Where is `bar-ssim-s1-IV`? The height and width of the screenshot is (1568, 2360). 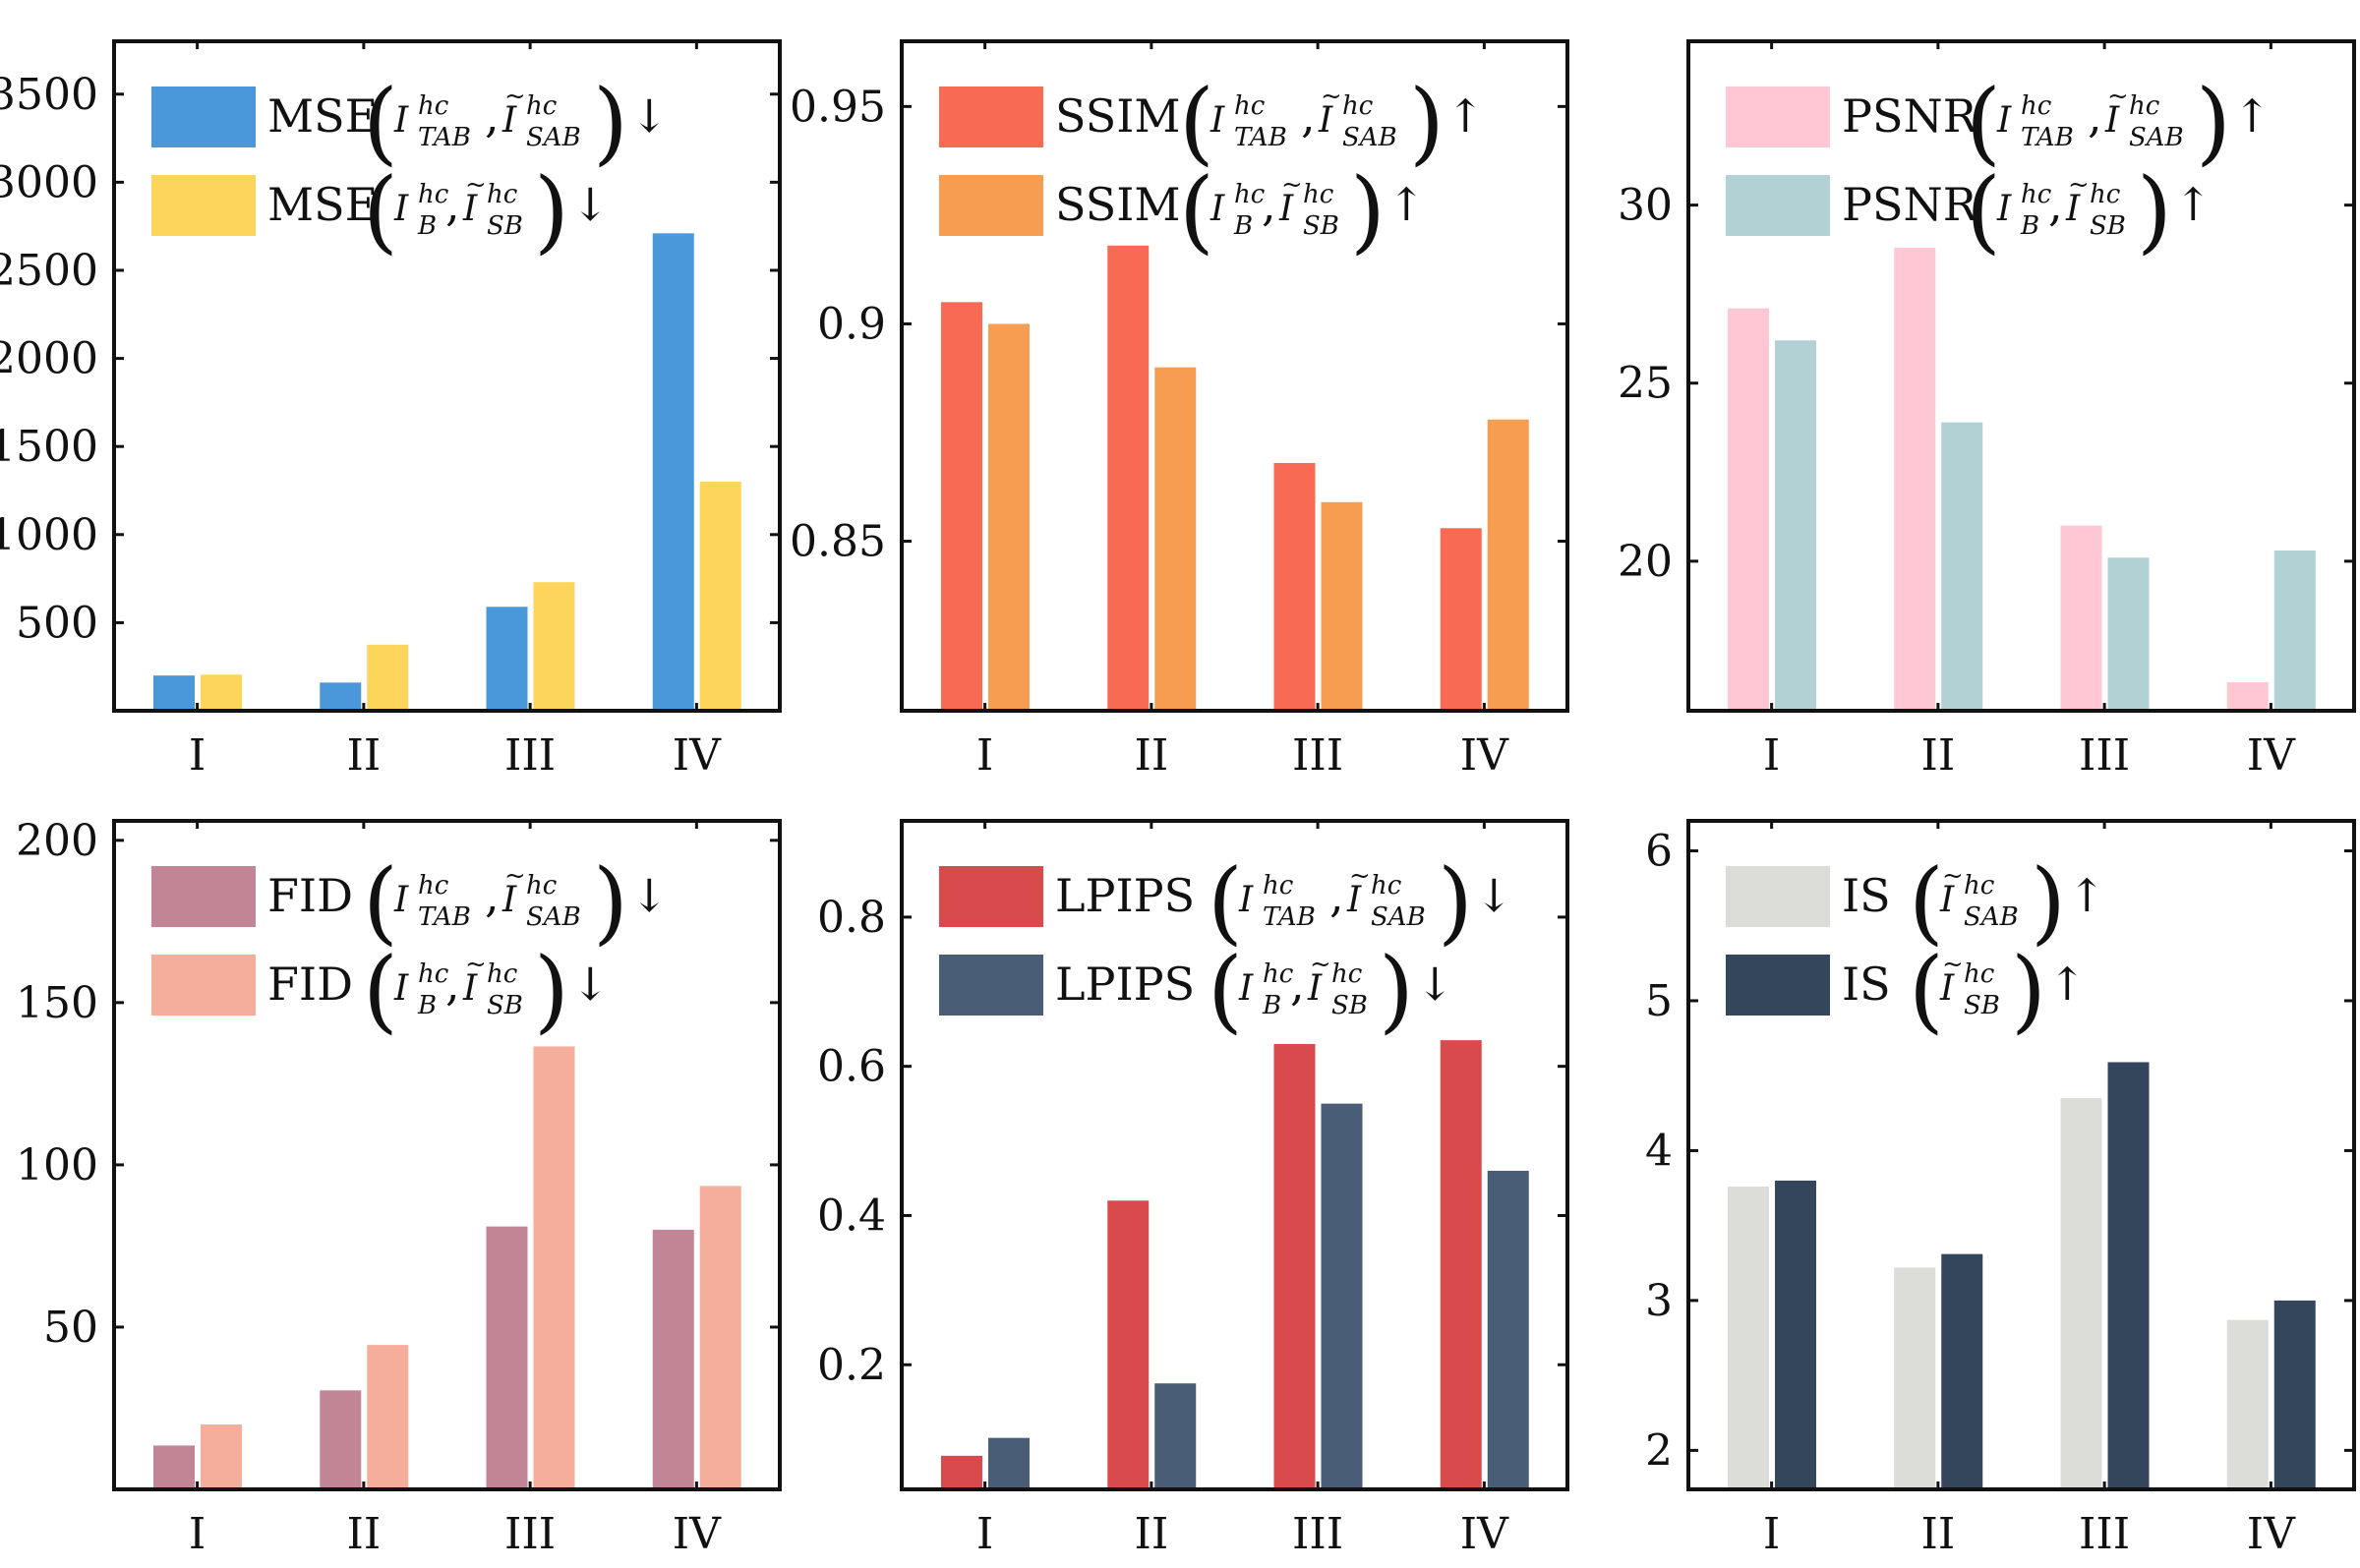
bar-ssim-s1-IV is located at coordinates (1461, 619).